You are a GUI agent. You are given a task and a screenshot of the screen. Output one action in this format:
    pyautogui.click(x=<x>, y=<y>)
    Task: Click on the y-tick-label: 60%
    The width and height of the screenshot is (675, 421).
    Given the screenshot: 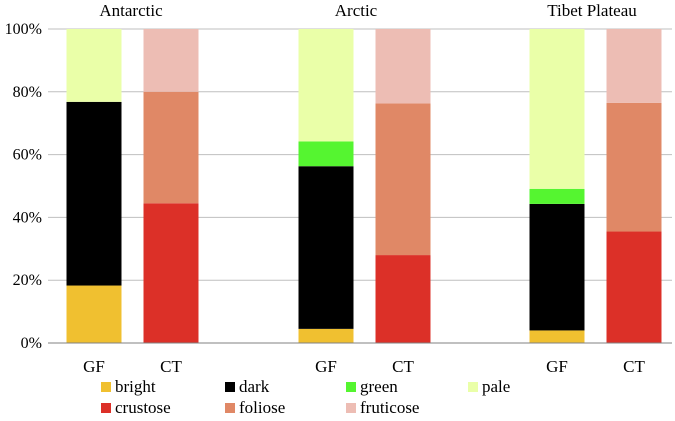 What is the action you would take?
    pyautogui.click(x=27, y=155)
    